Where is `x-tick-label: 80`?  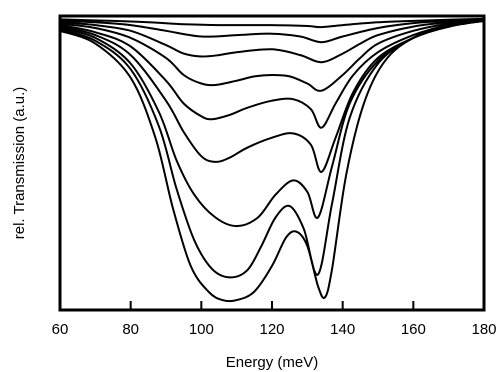 x-tick-label: 80 is located at coordinates (130, 329).